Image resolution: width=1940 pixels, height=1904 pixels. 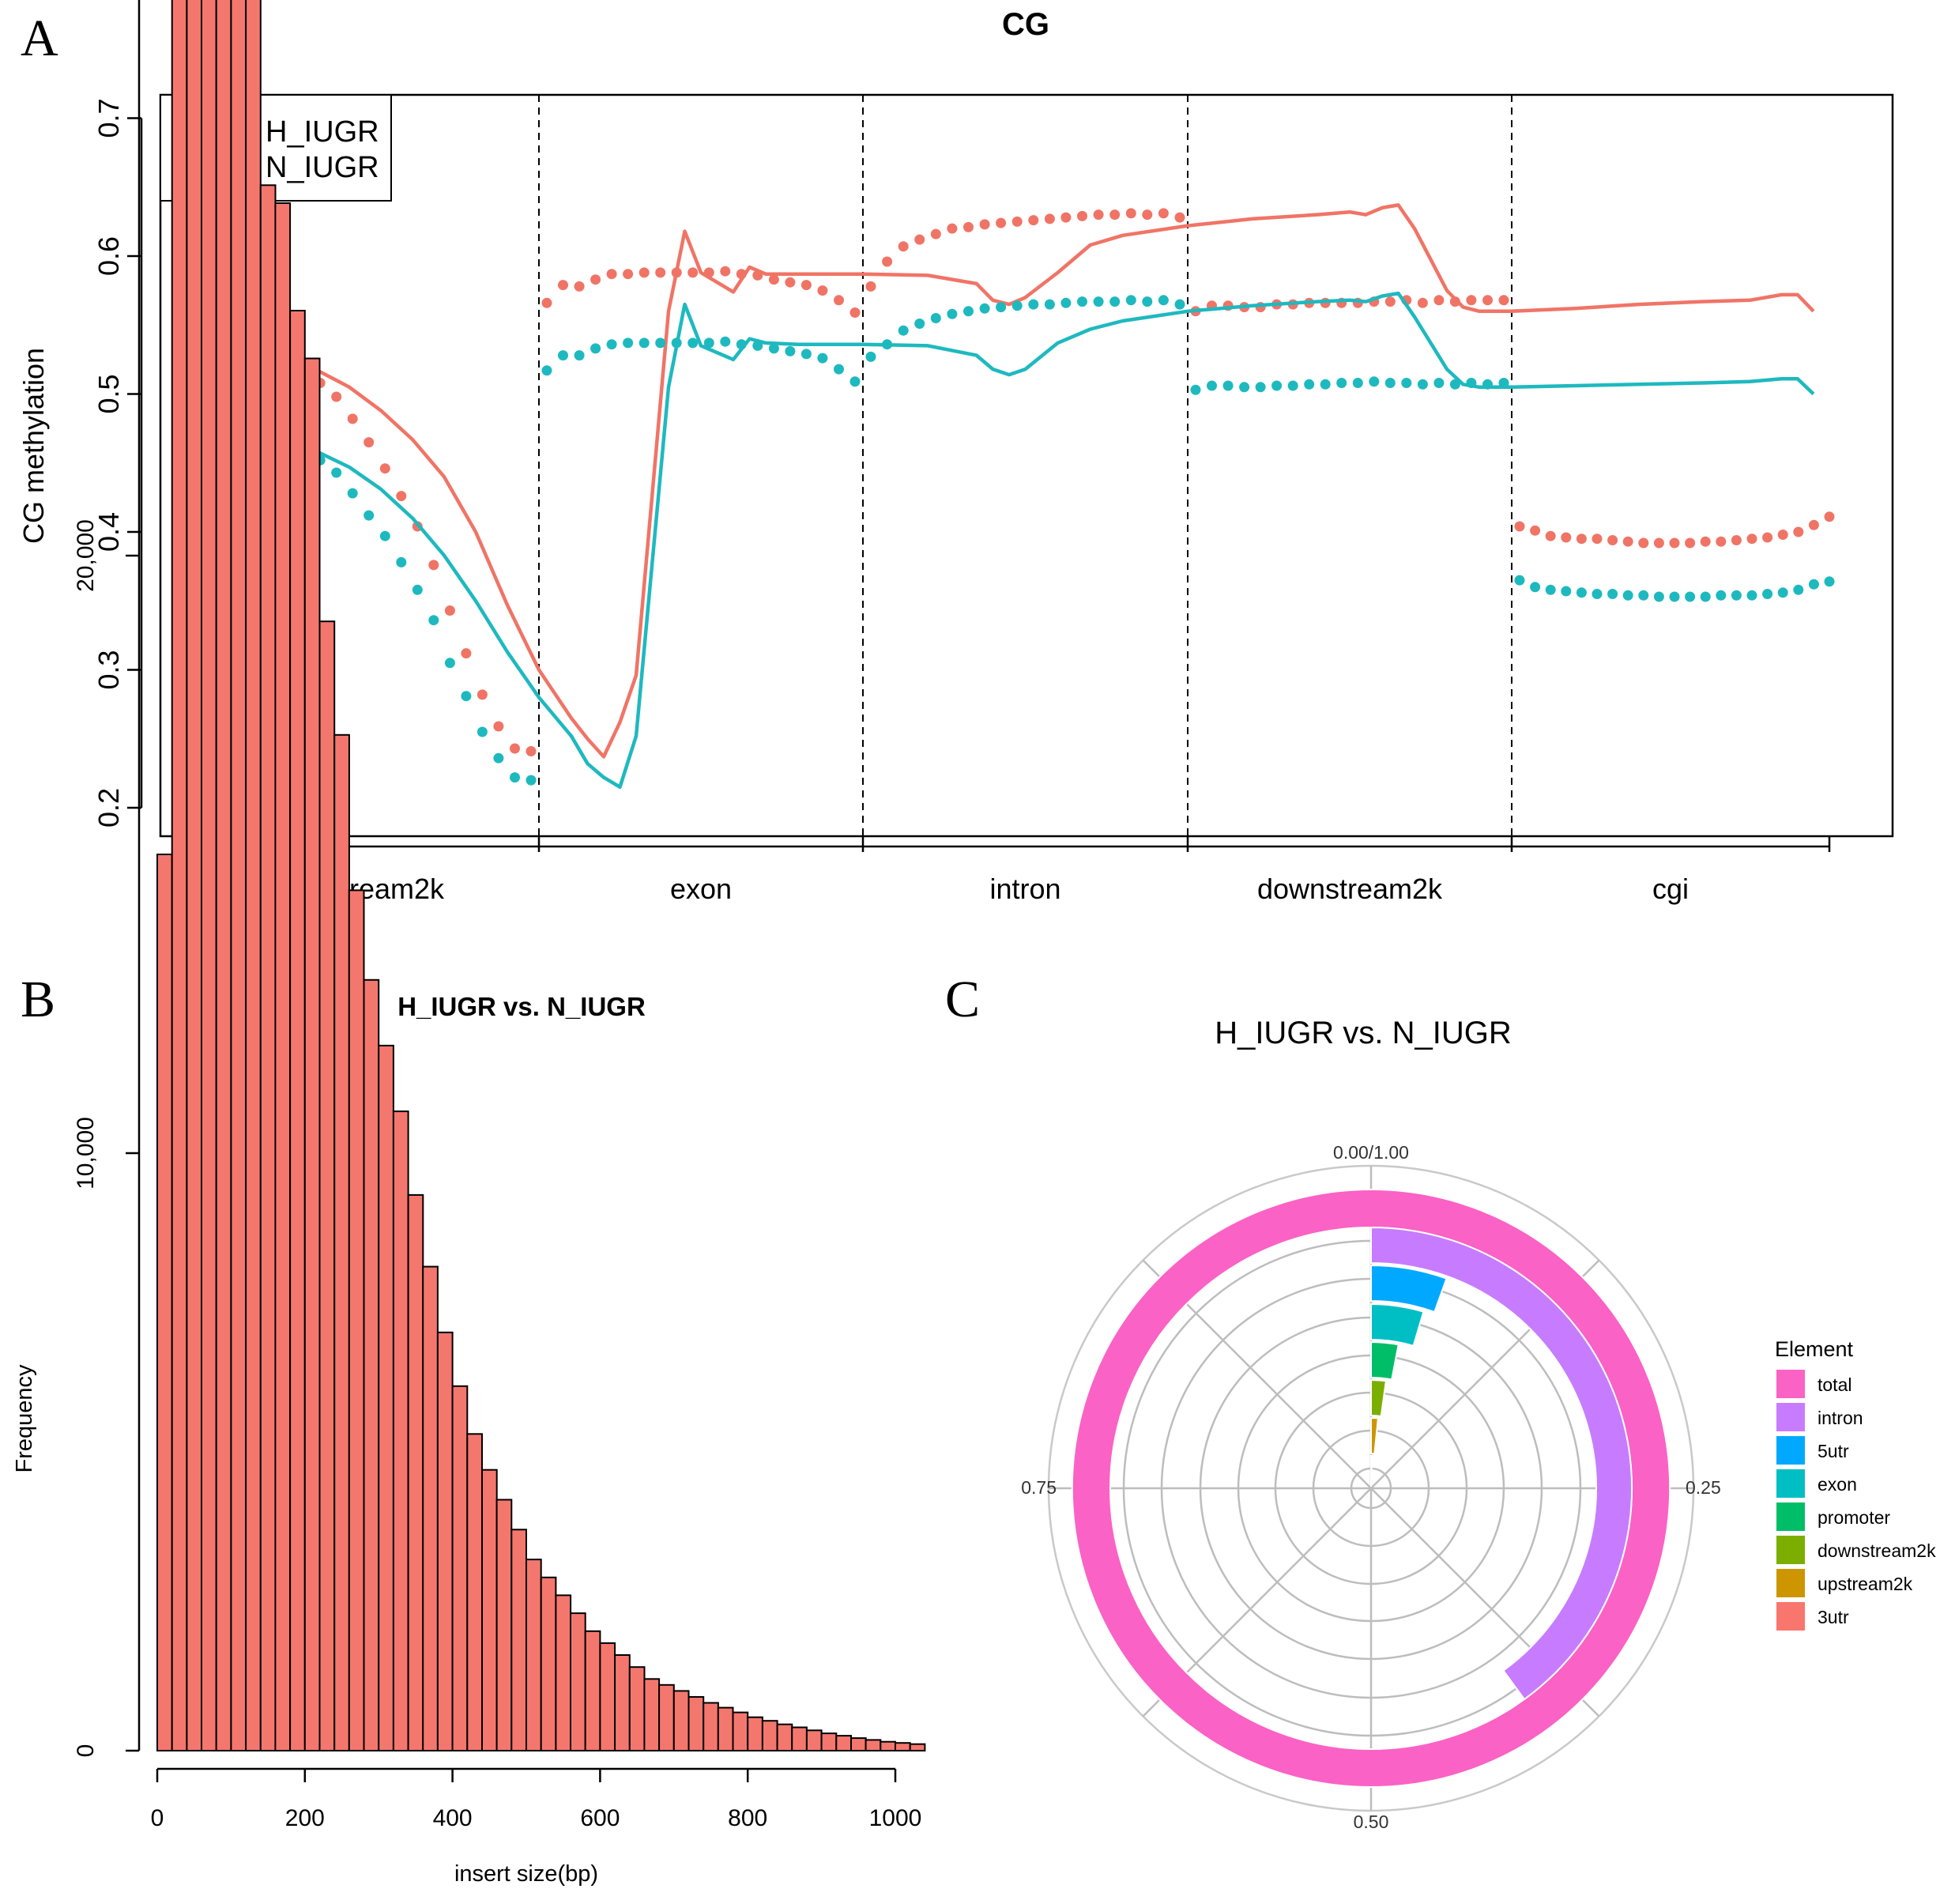 I want to click on radial-bar-exon, so click(x=1397, y=1325).